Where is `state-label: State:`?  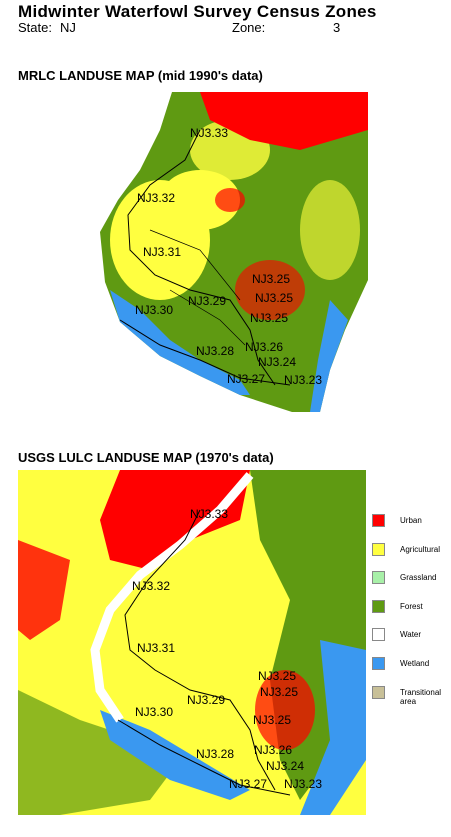 state-label: State: is located at coordinates (35, 27).